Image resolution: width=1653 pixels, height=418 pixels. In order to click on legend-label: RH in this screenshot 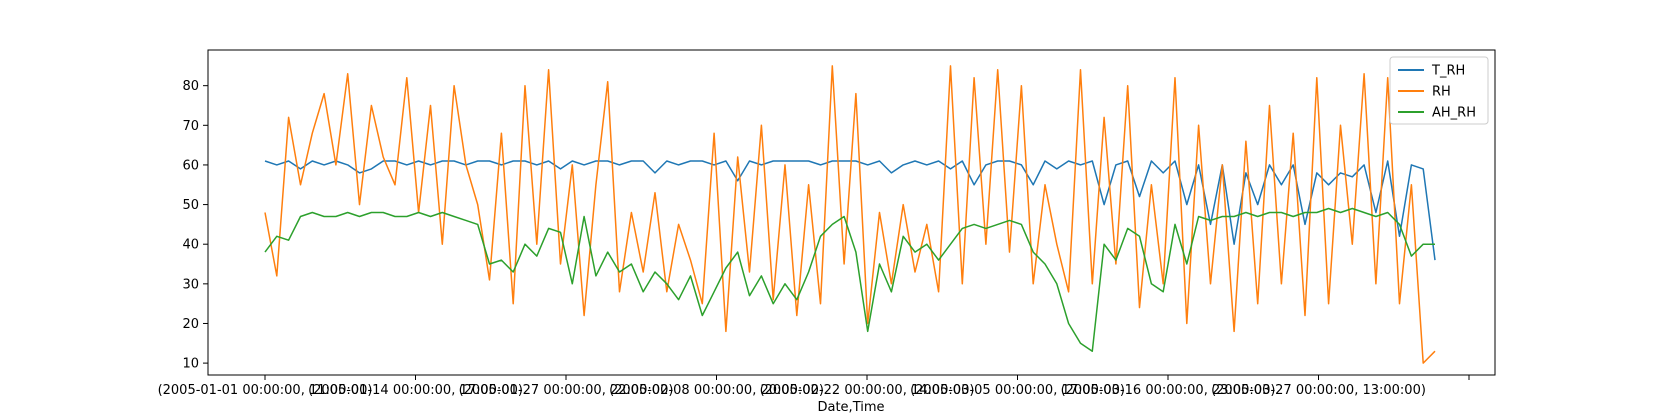, I will do `click(1441, 92)`.